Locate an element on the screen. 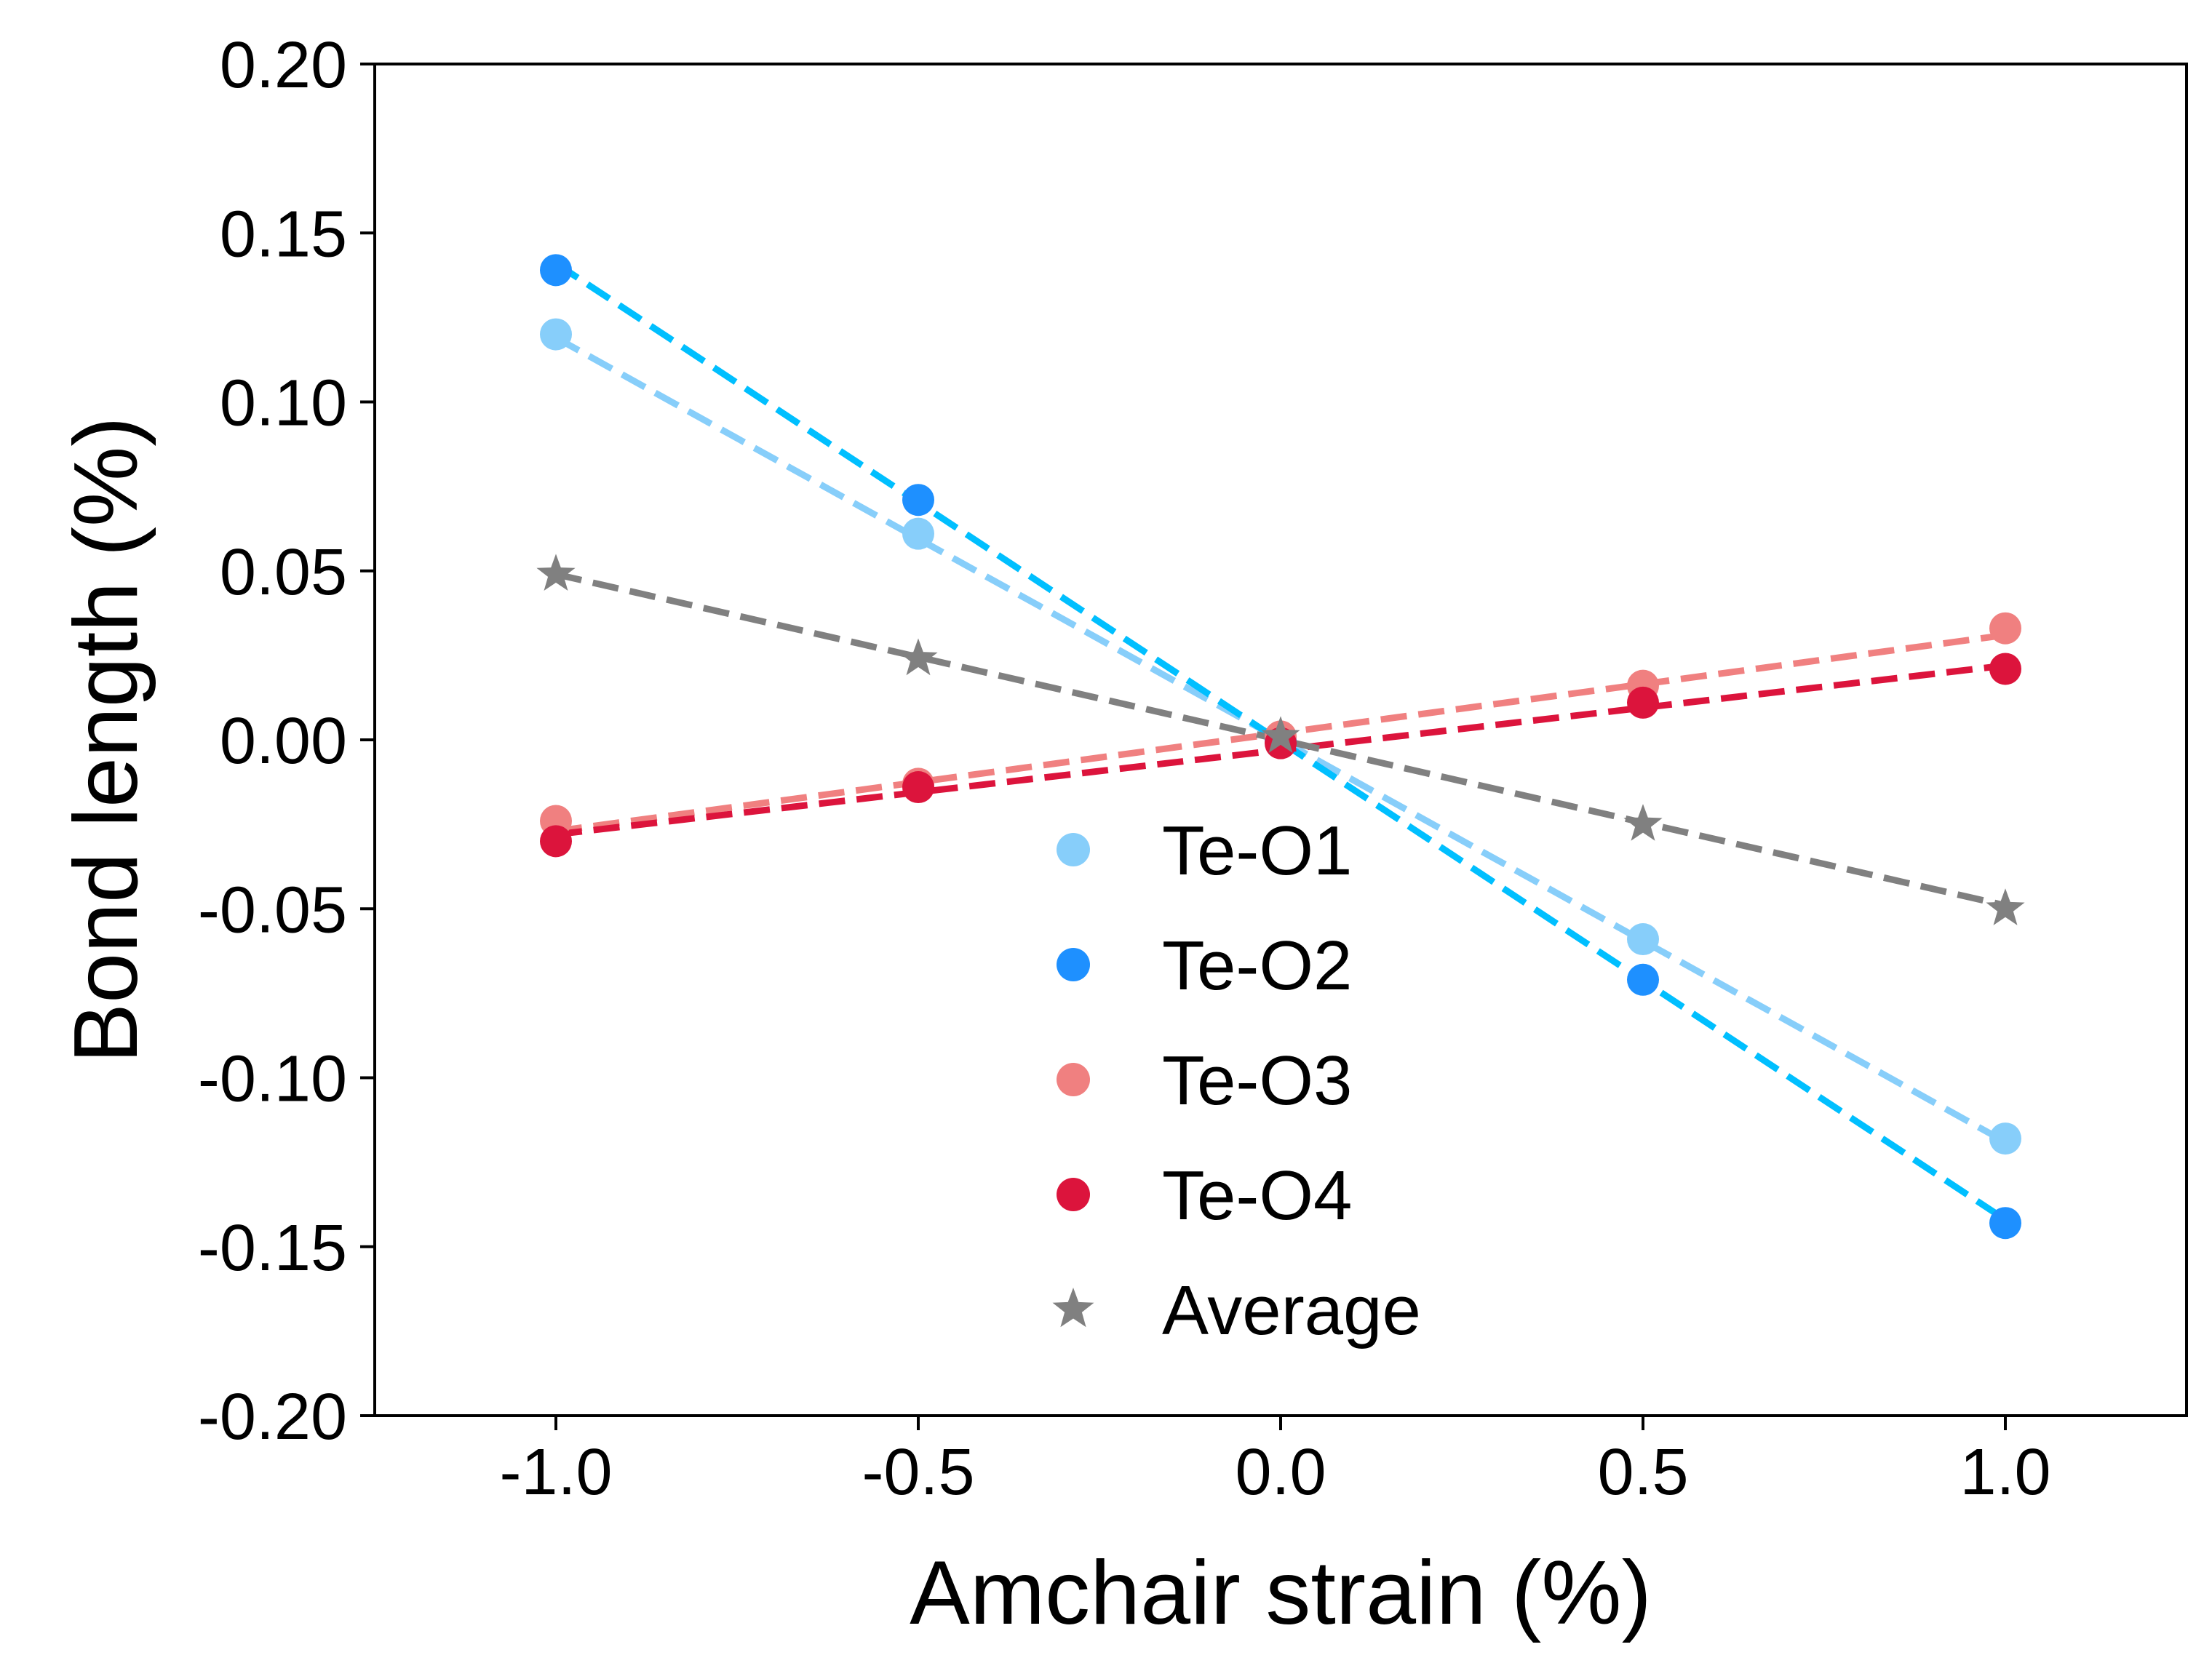  legend-marker-te-o4 is located at coordinates (1073, 1194).